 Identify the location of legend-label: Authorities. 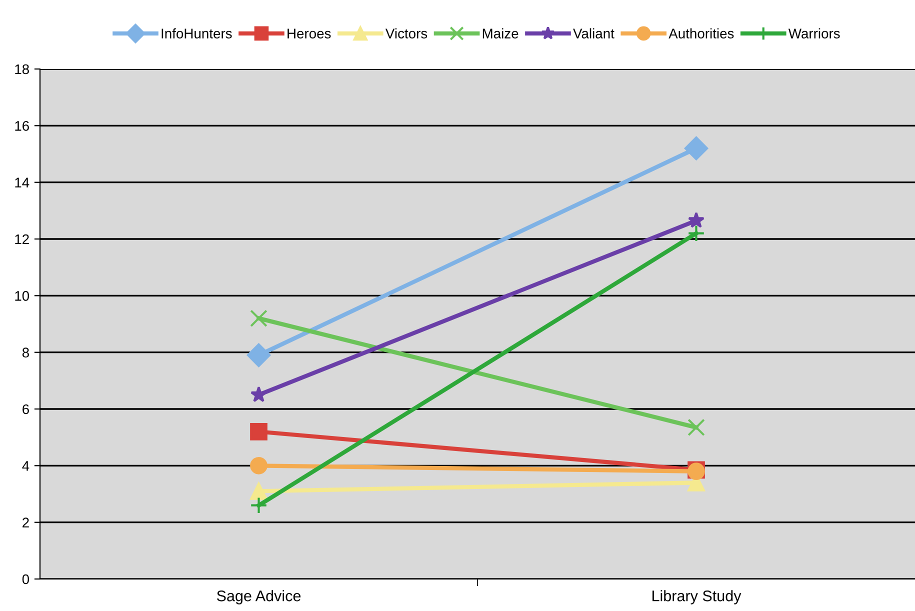
(701, 33).